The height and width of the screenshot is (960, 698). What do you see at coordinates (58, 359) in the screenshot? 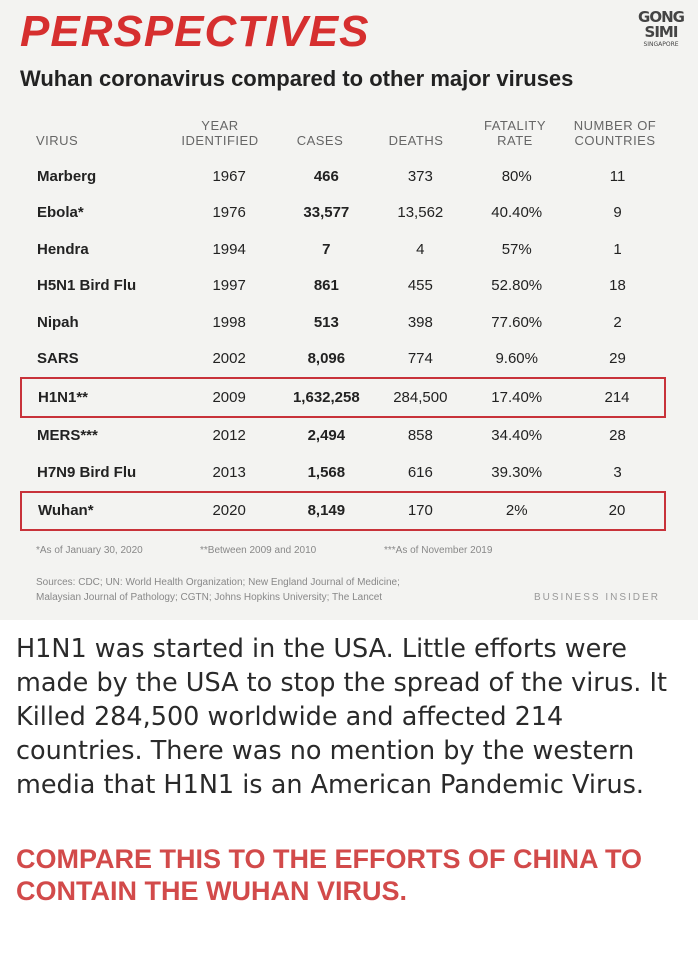
I see `virus-cell: SARS` at bounding box center [58, 359].